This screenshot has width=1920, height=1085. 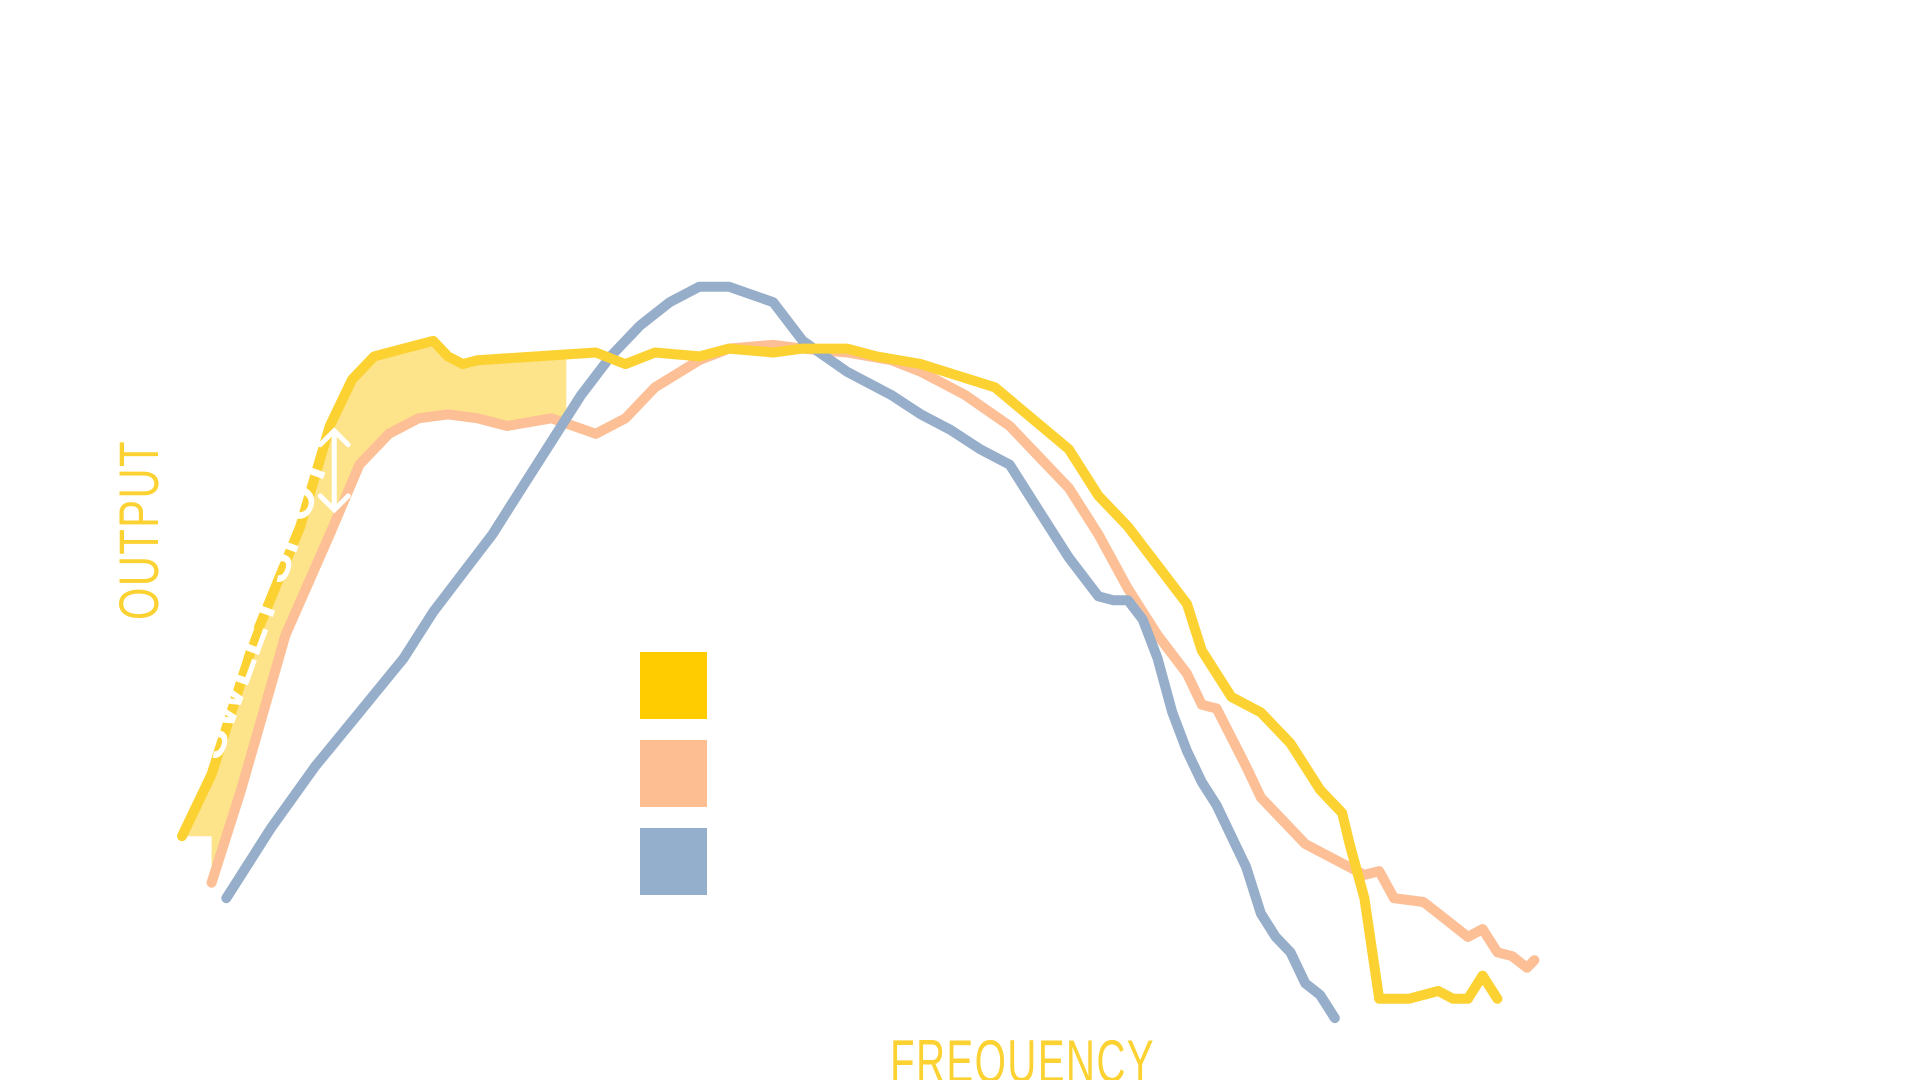 I want to click on legend-swatch-blue, so click(x=673, y=861).